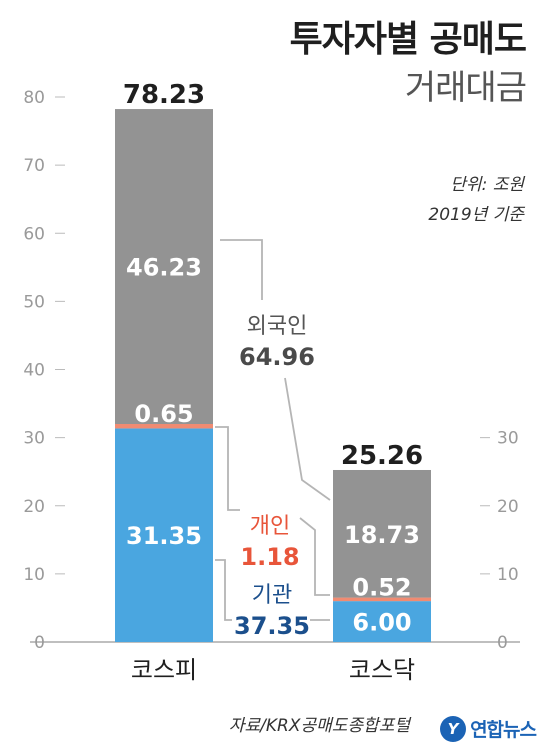 The image size is (550, 750). I want to click on bar-value-label-institution: 6.00, so click(381, 623).